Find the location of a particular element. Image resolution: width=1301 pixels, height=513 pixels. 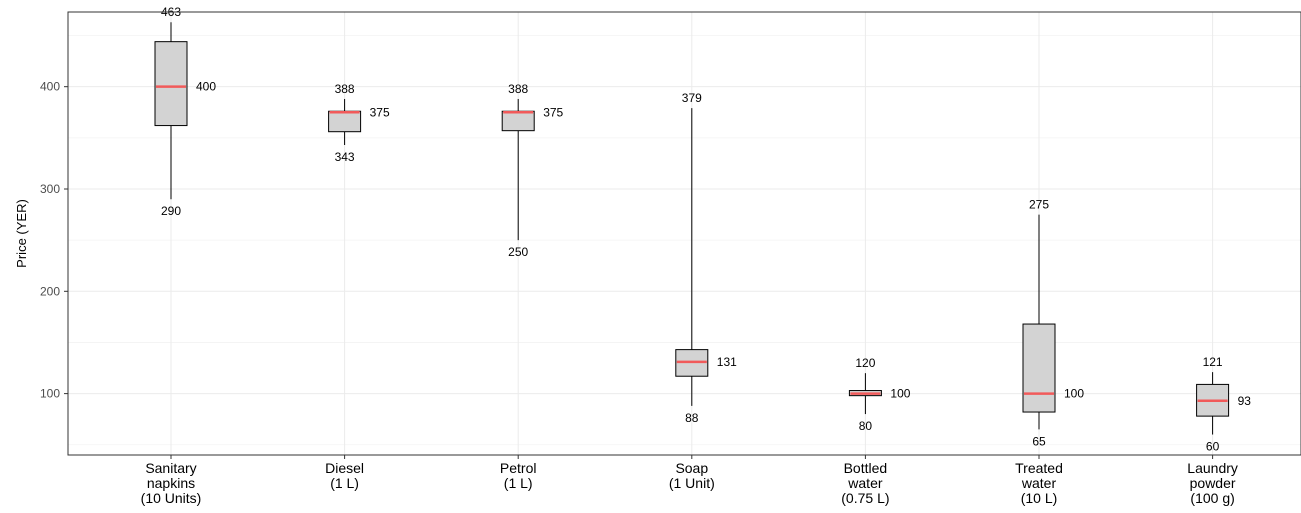

y-tick-label: 400 is located at coordinates (50, 87).